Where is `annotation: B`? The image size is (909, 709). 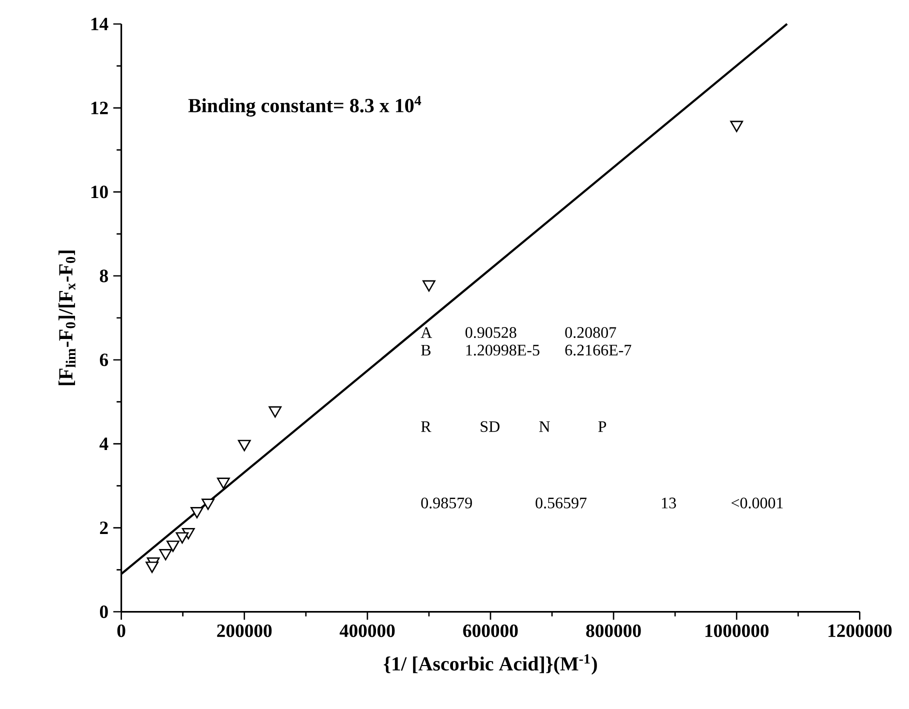
annotation: B is located at coordinates (425, 350).